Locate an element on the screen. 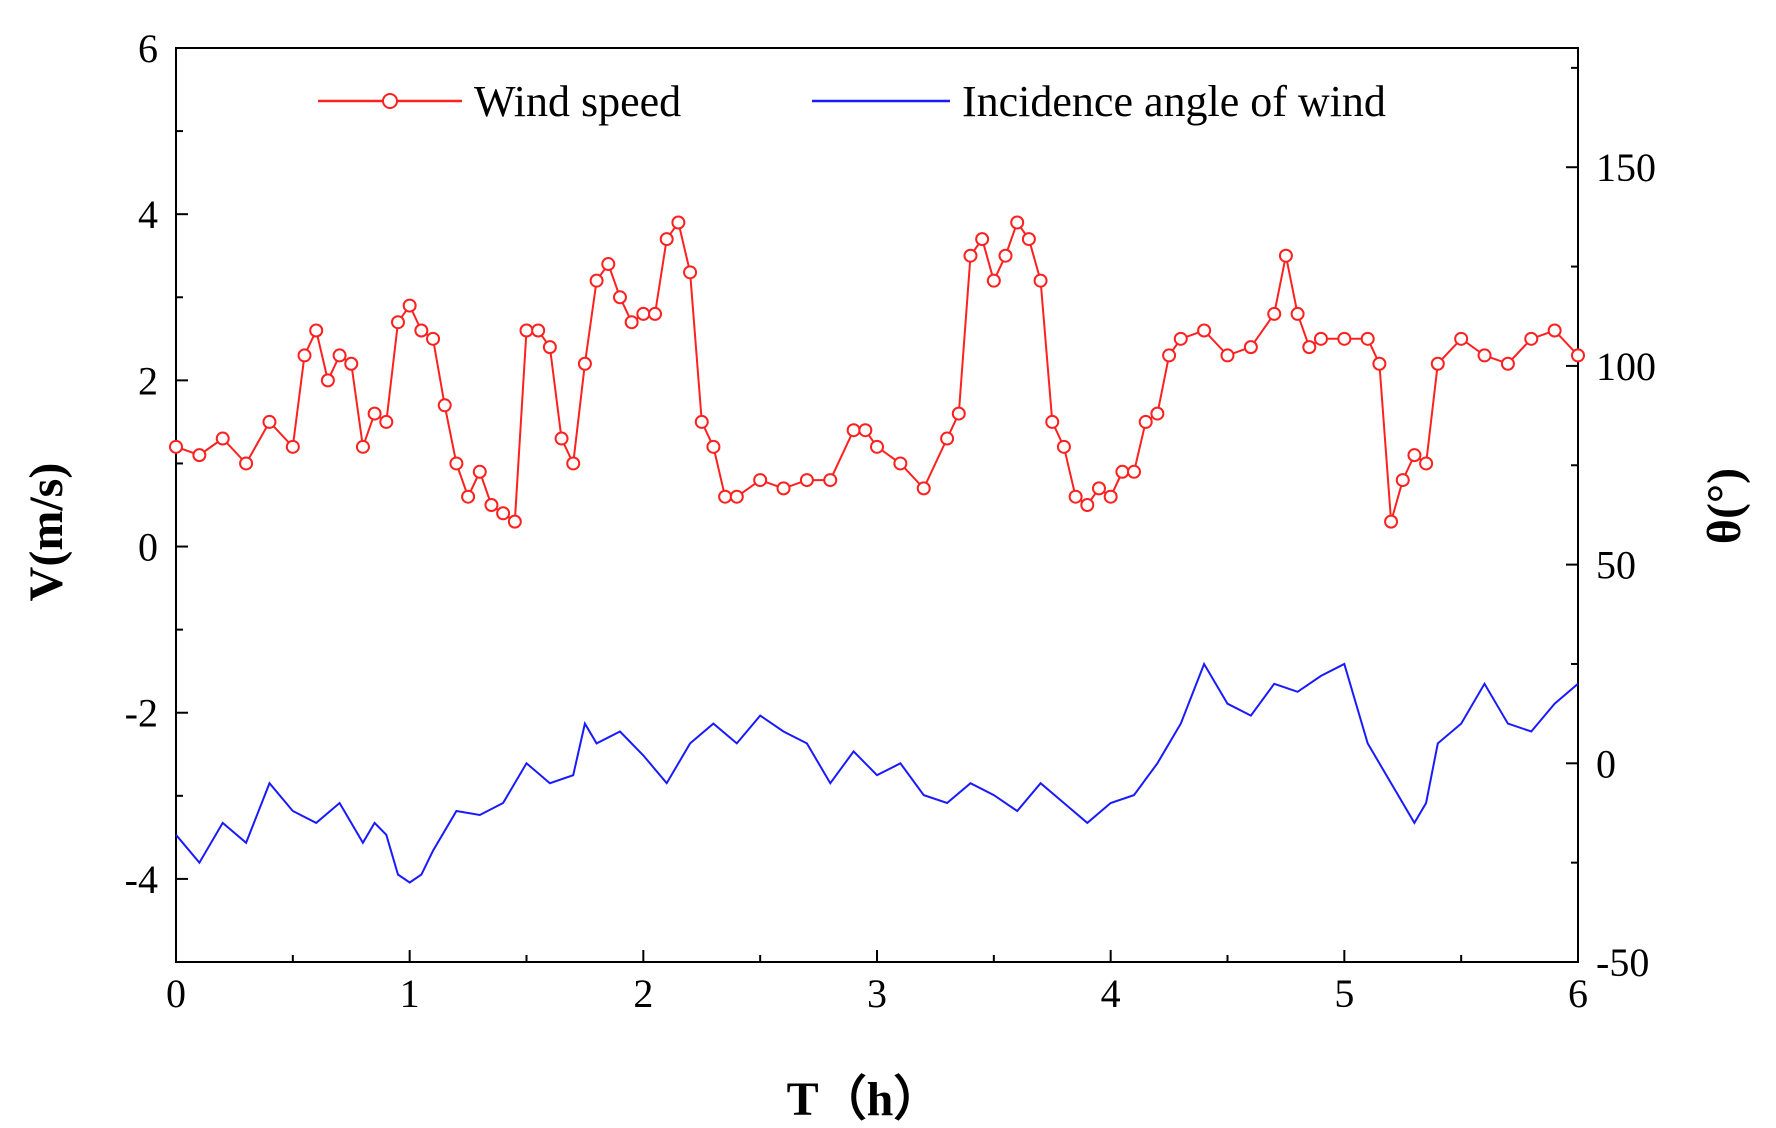 This screenshot has height=1128, width=1776. y-axis-title-left: V(m/s) is located at coordinates (46, 532).